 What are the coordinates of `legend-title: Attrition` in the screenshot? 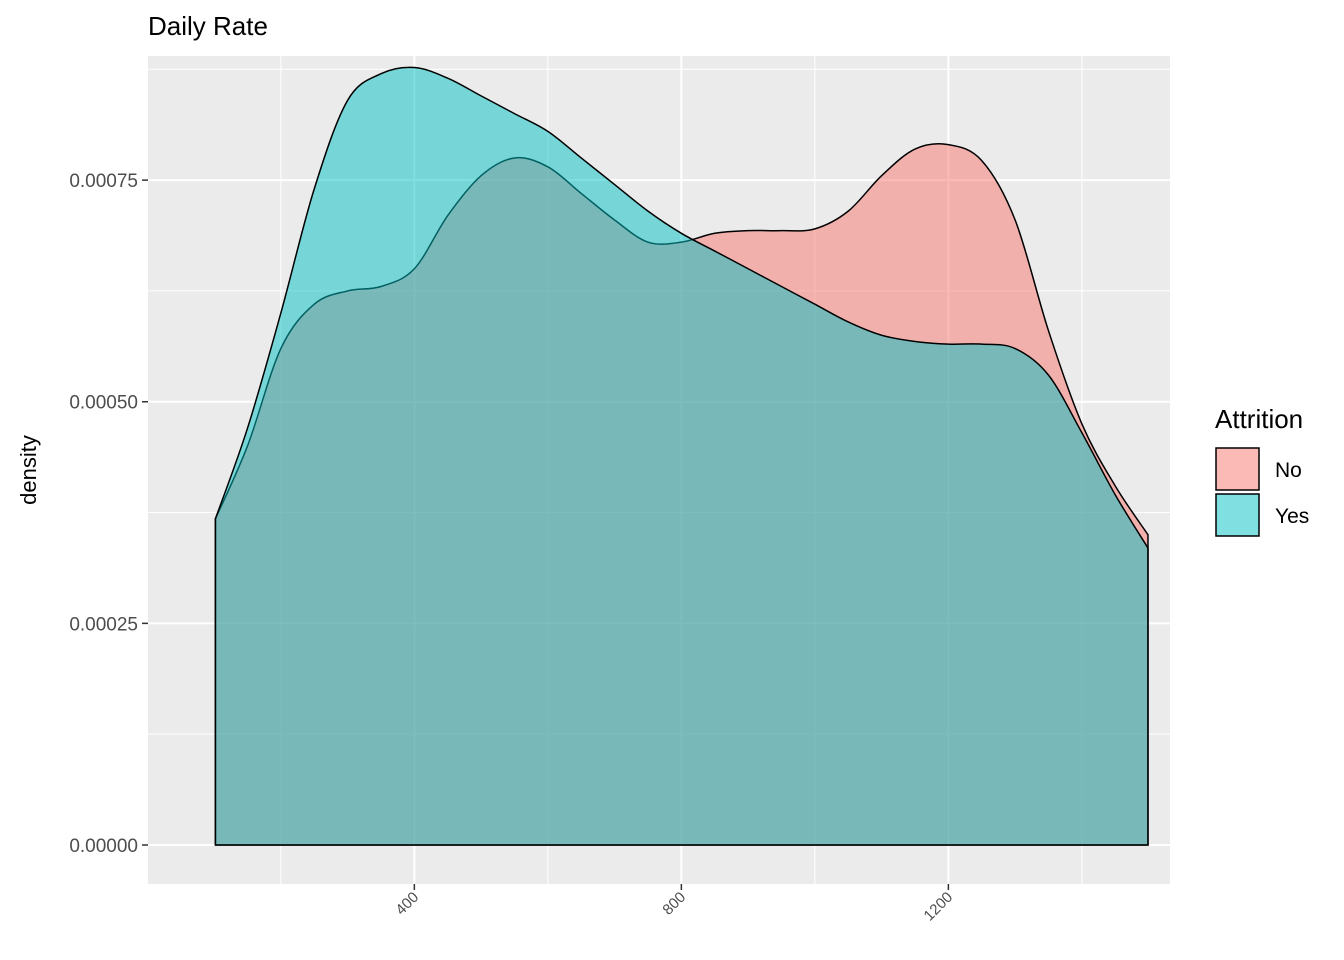 It's located at (1259, 419).